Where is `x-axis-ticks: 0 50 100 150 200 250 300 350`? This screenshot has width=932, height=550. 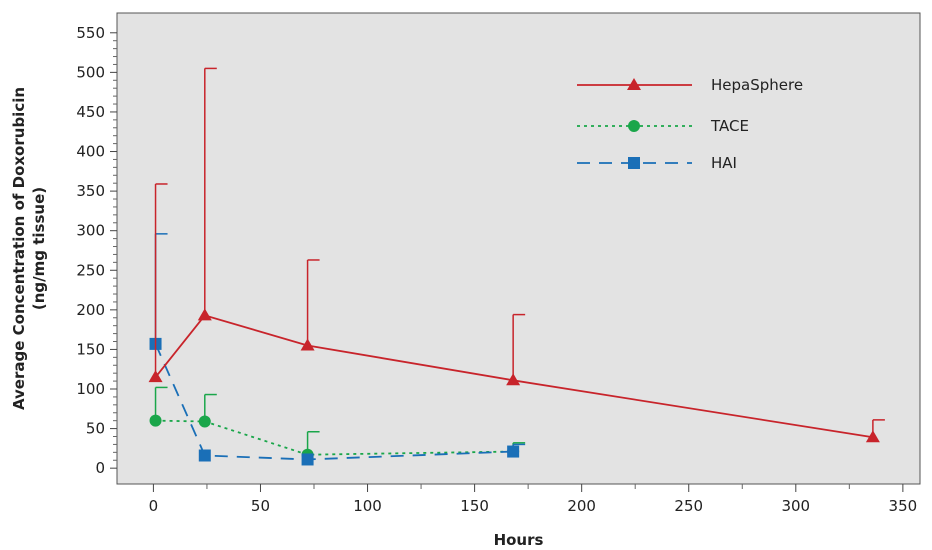 x-axis-ticks: 0 50 100 150 200 250 300 350 is located at coordinates (533, 499).